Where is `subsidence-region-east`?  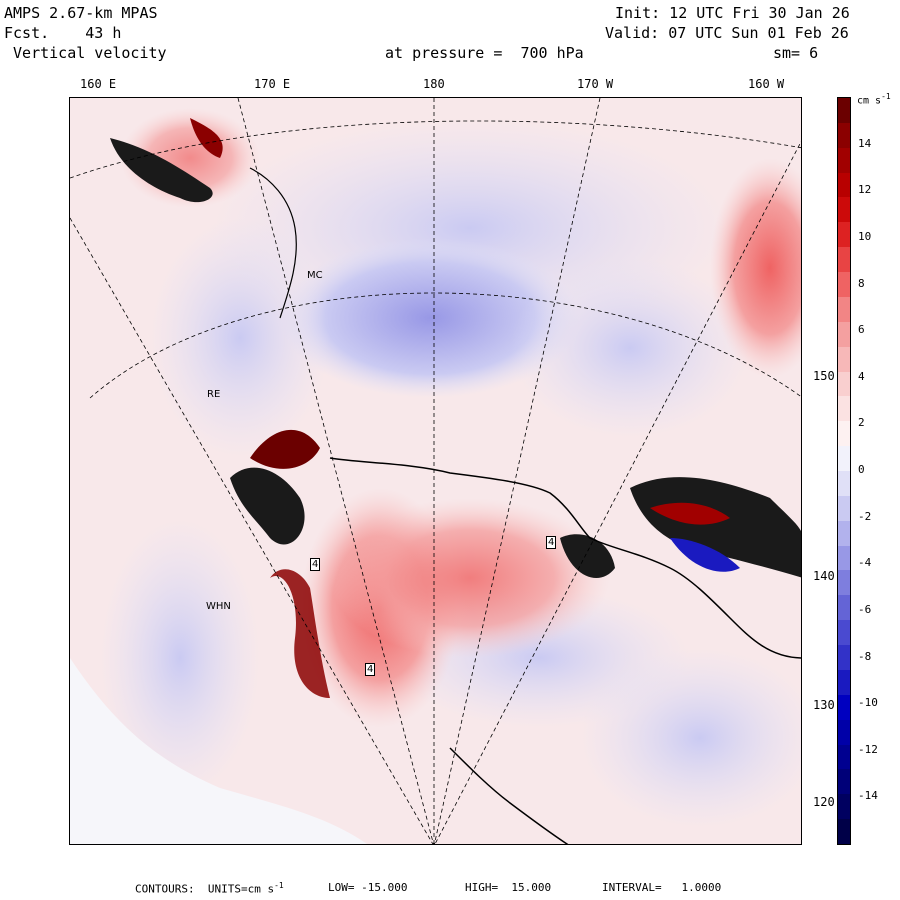 subsidence-region-east is located at coordinates (630, 348).